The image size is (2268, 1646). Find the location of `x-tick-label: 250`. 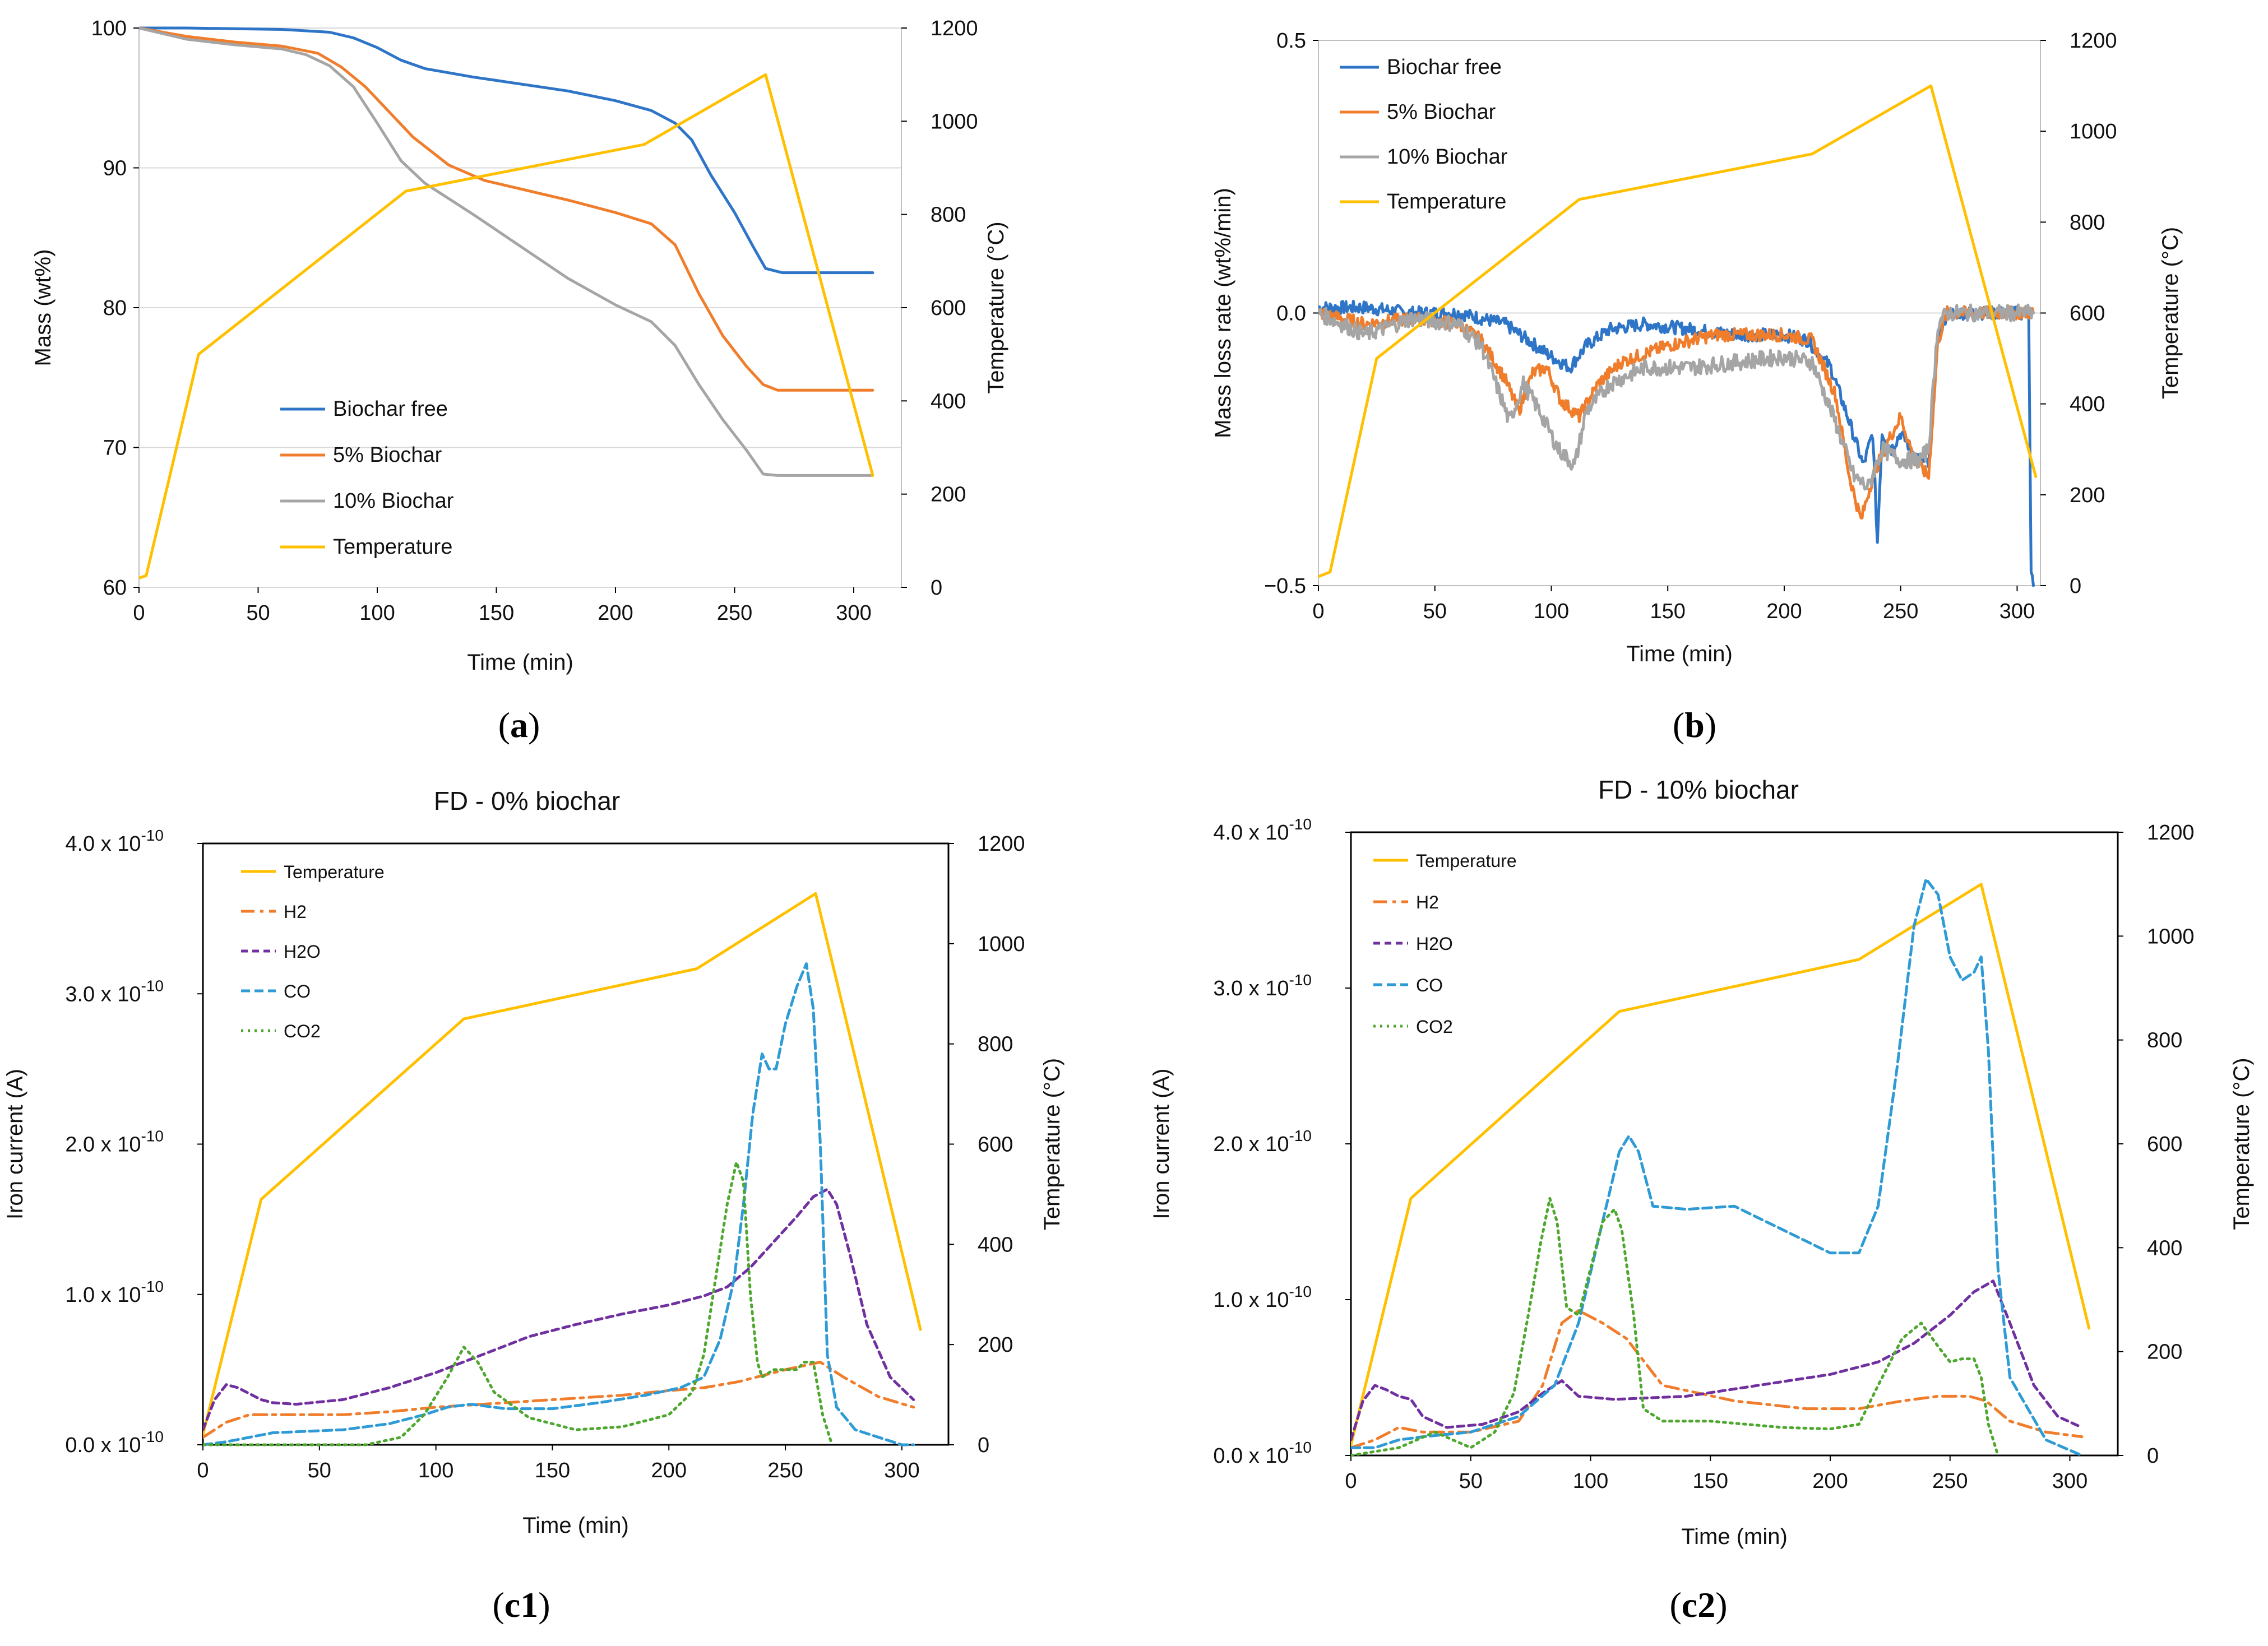

x-tick-label: 250 is located at coordinates (1950, 1481).